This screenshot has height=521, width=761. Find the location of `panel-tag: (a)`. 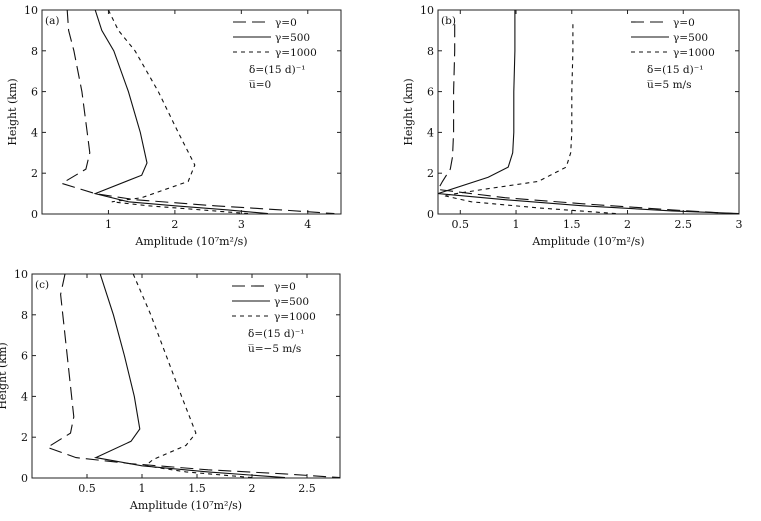

panel-tag: (a) is located at coordinates (52, 21).